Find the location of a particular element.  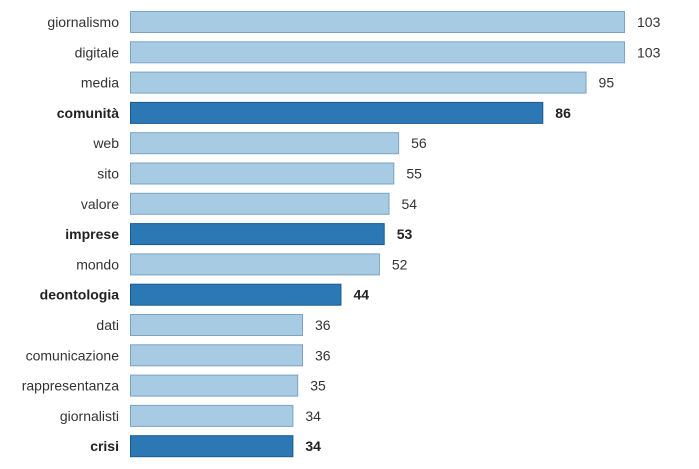

category-label-sito: sito is located at coordinates (108, 174).